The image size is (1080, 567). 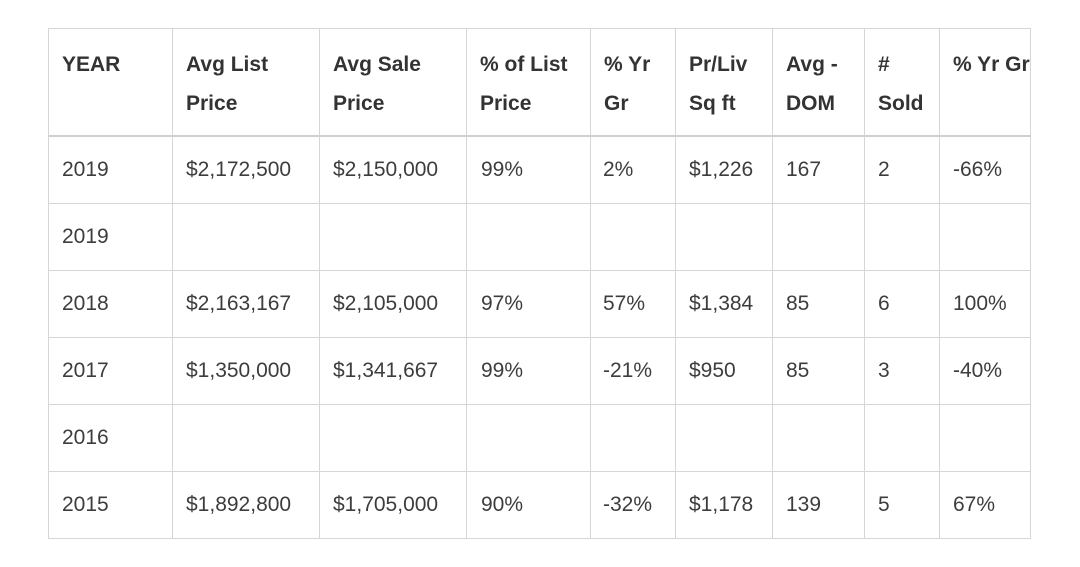 I want to click on cell-percent-yr-growth: 2%, so click(x=633, y=169).